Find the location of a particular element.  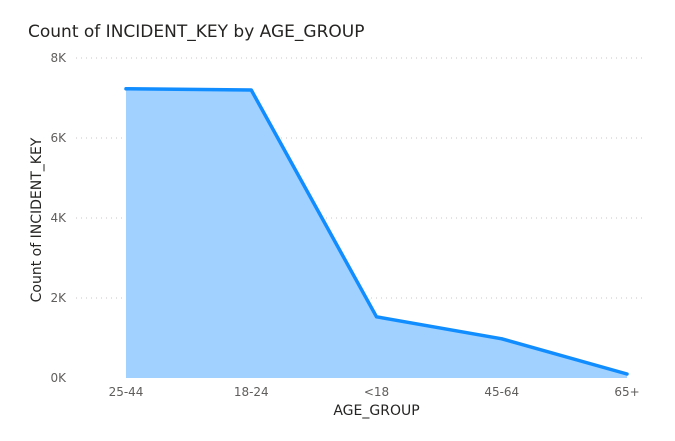

x-tick-label: 45-64 is located at coordinates (501, 392).